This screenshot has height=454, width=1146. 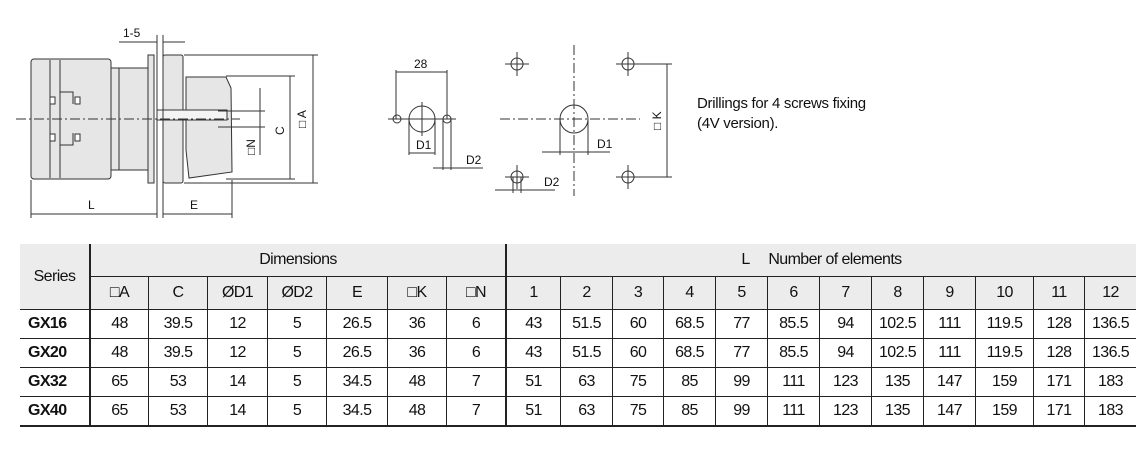 What do you see at coordinates (1110, 293) in the screenshot?
I see `element-column-header: 12` at bounding box center [1110, 293].